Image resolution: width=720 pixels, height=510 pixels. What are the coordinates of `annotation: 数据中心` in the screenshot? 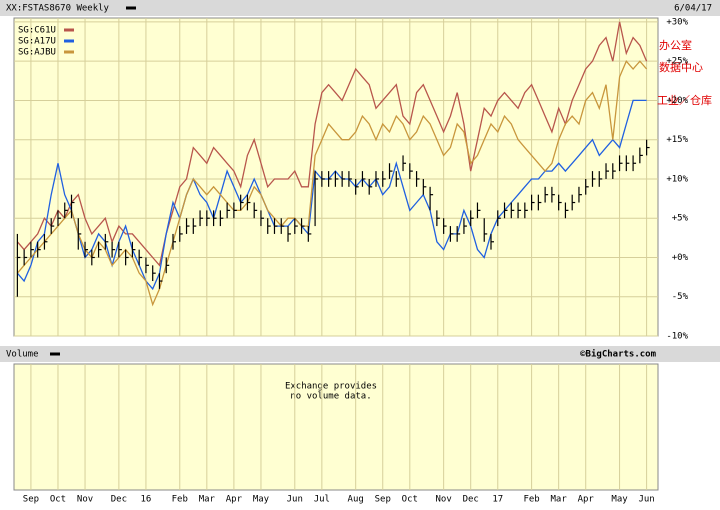 It's located at (681, 67).